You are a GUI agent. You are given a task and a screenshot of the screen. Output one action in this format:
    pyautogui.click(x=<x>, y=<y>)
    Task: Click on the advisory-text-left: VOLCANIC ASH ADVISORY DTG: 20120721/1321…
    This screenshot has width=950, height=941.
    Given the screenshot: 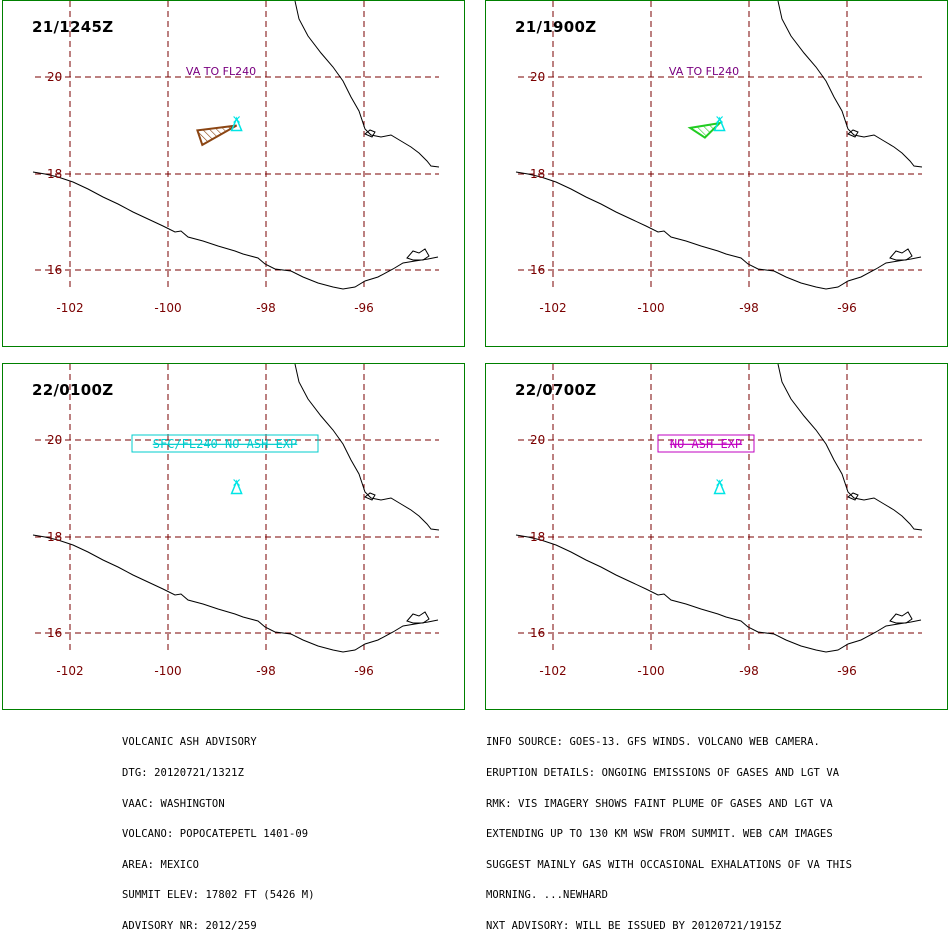 What is the action you would take?
    pyautogui.click(x=218, y=829)
    